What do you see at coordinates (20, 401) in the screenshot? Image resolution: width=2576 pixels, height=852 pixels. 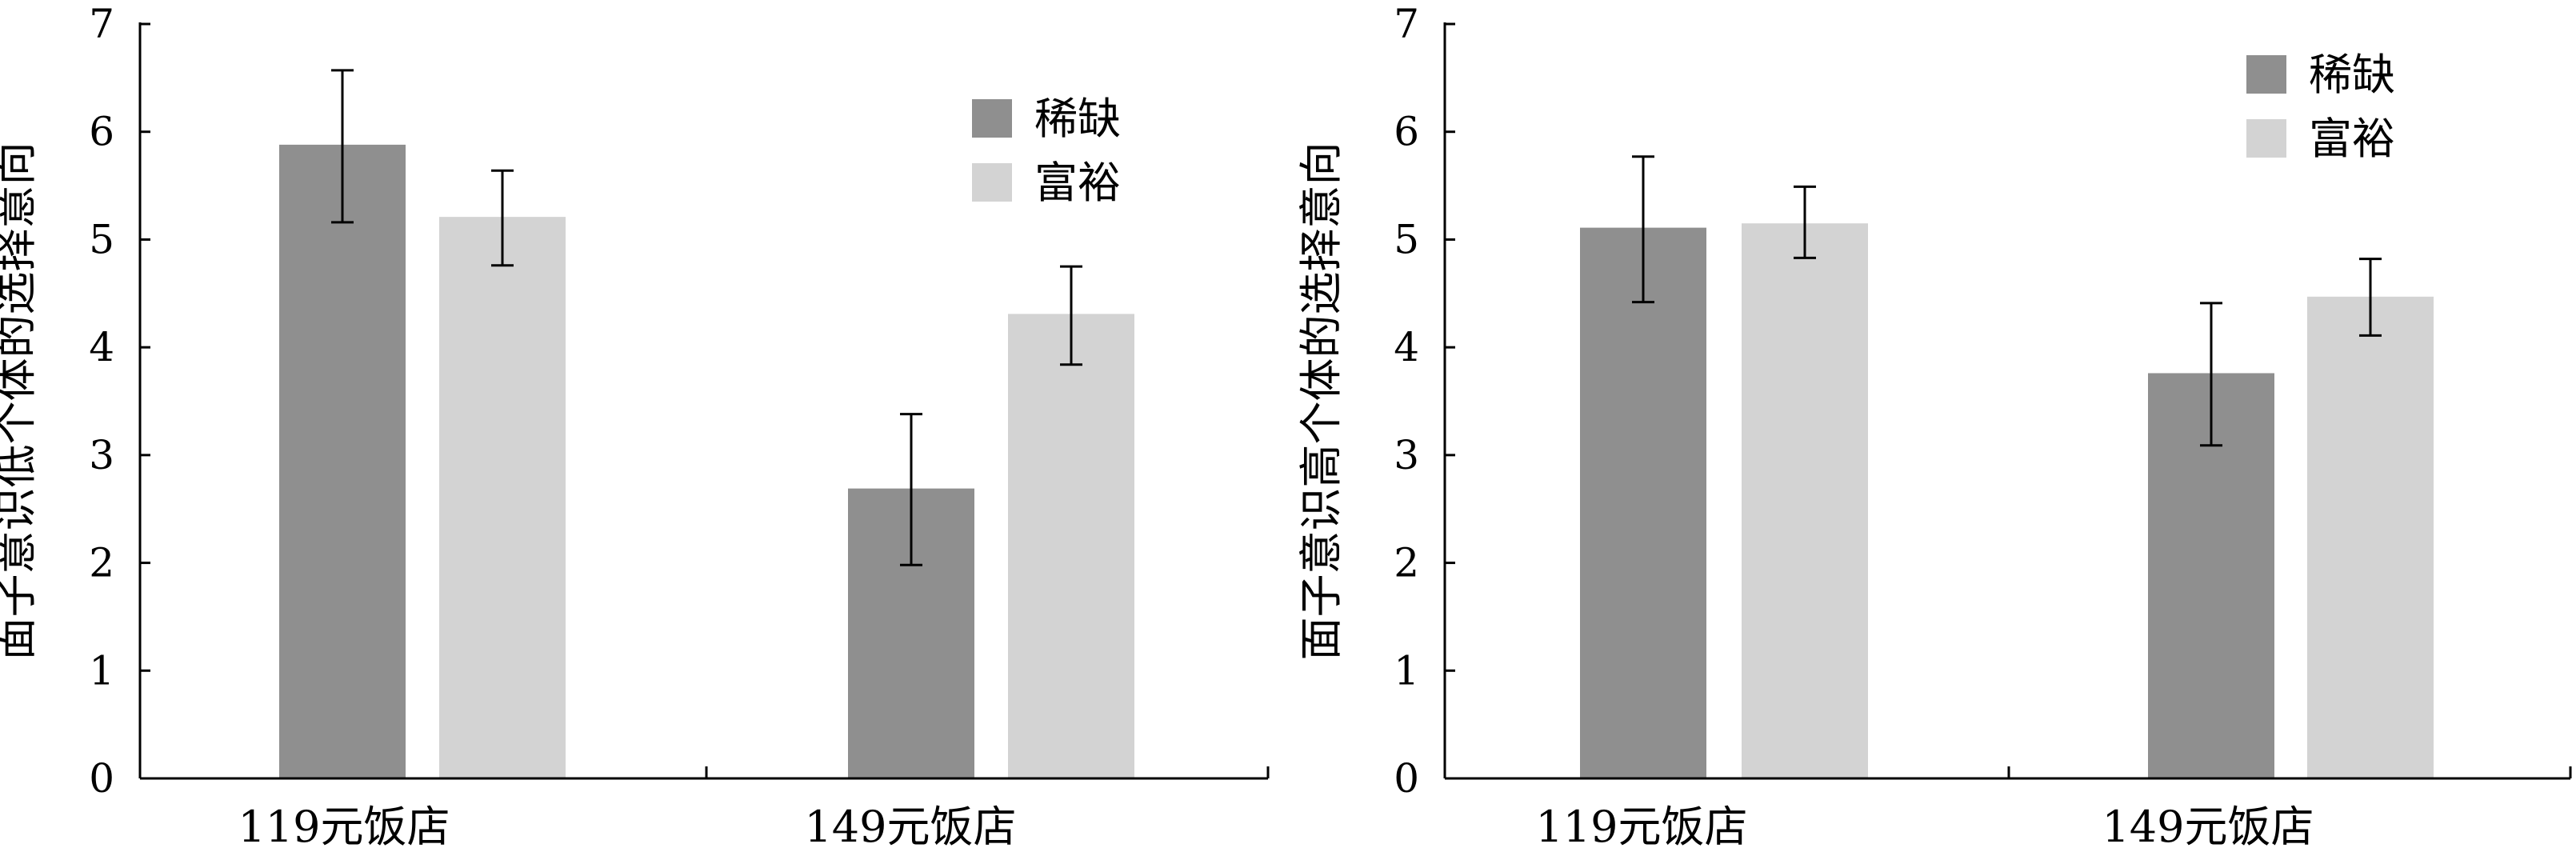 I see `y-axis-title: 面子意识低个体的选择意向` at bounding box center [20, 401].